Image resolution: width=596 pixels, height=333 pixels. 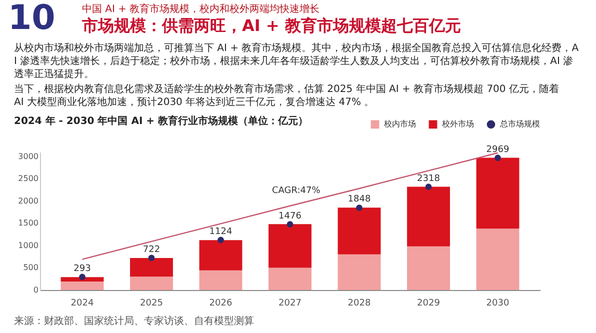 I want to click on data-label: 293, so click(x=82, y=269).